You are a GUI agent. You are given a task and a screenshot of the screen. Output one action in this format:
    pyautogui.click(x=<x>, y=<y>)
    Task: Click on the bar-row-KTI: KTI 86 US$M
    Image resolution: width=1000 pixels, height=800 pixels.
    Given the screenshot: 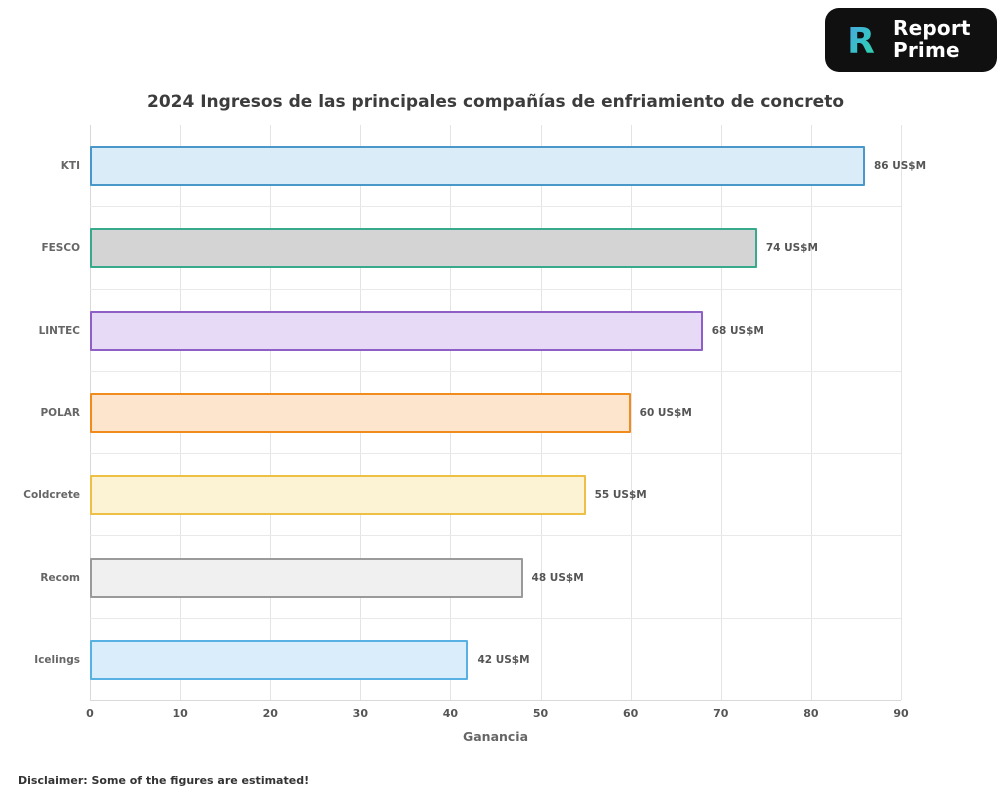 What is the action you would take?
    pyautogui.click(x=493, y=166)
    